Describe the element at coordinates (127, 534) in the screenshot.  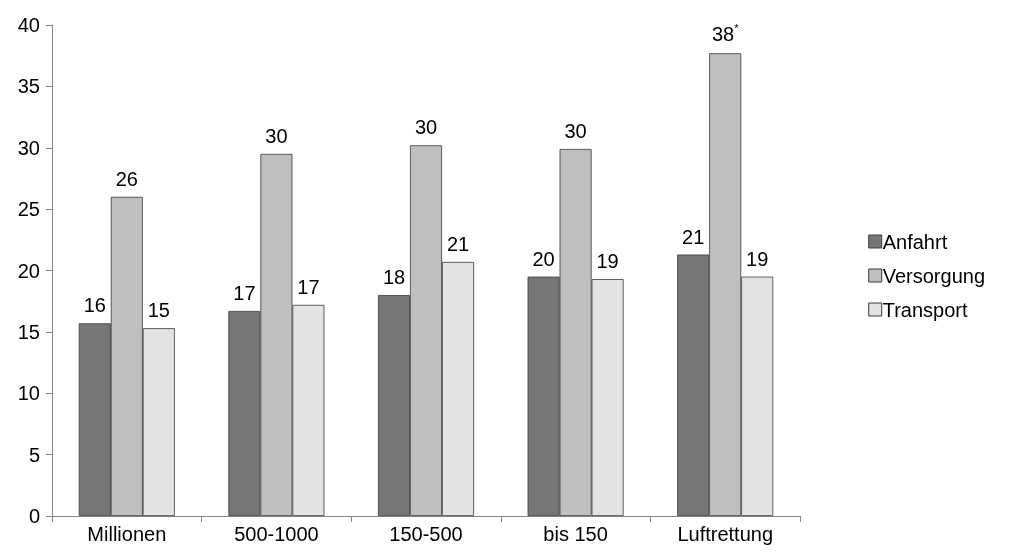
I see `x-tick-label: Millionen` at that location.